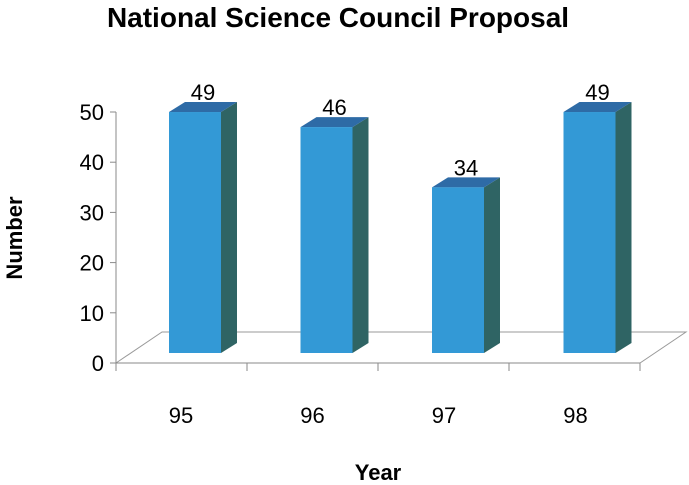 This screenshot has height=485, width=689. What do you see at coordinates (181, 415) in the screenshot?
I see `x-tick-label: 95` at bounding box center [181, 415].